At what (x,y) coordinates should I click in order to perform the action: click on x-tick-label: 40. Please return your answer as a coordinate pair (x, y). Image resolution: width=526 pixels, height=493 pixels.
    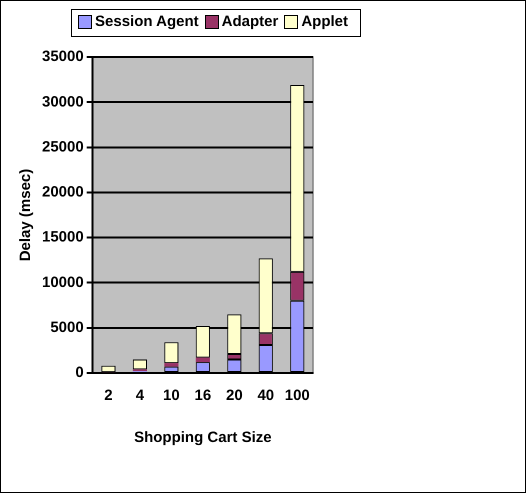
    Looking at the image, I should click on (265, 395).